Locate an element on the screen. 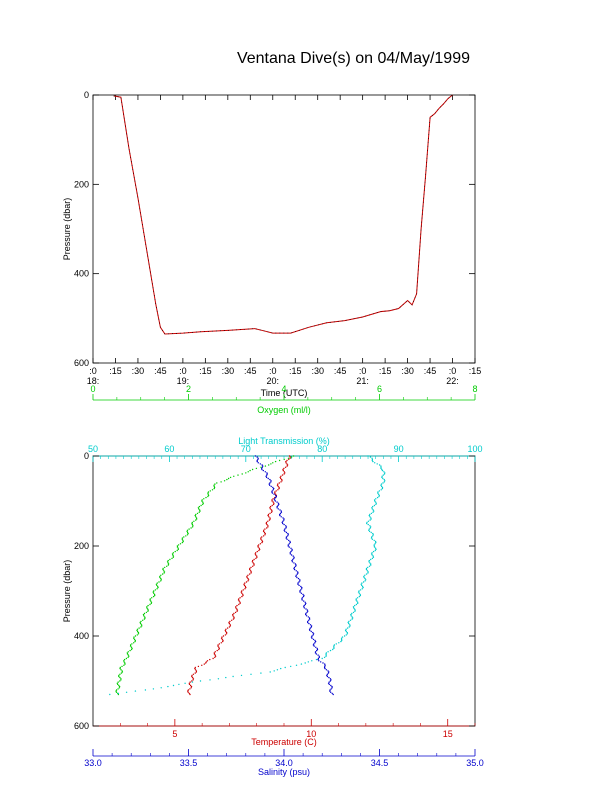 This screenshot has height=785, width=612. oxygen-tick-label: 6 is located at coordinates (379, 389).